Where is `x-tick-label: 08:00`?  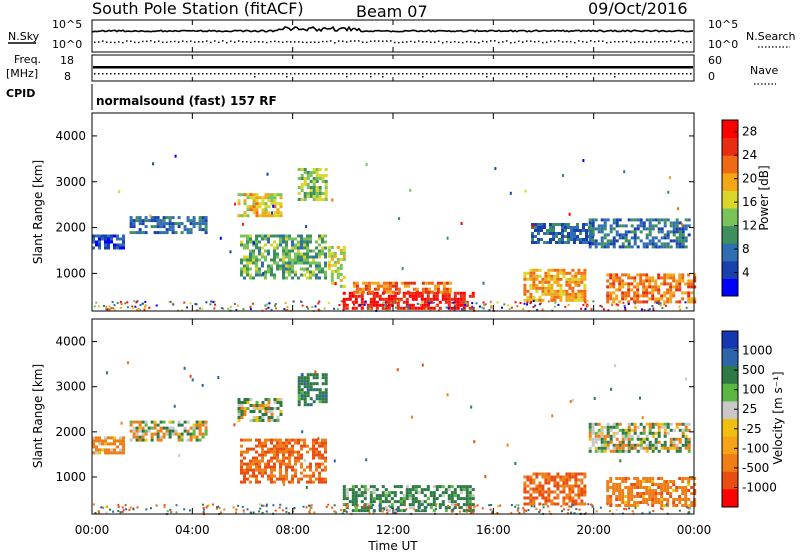 x-tick-label: 08:00 is located at coordinates (292, 530).